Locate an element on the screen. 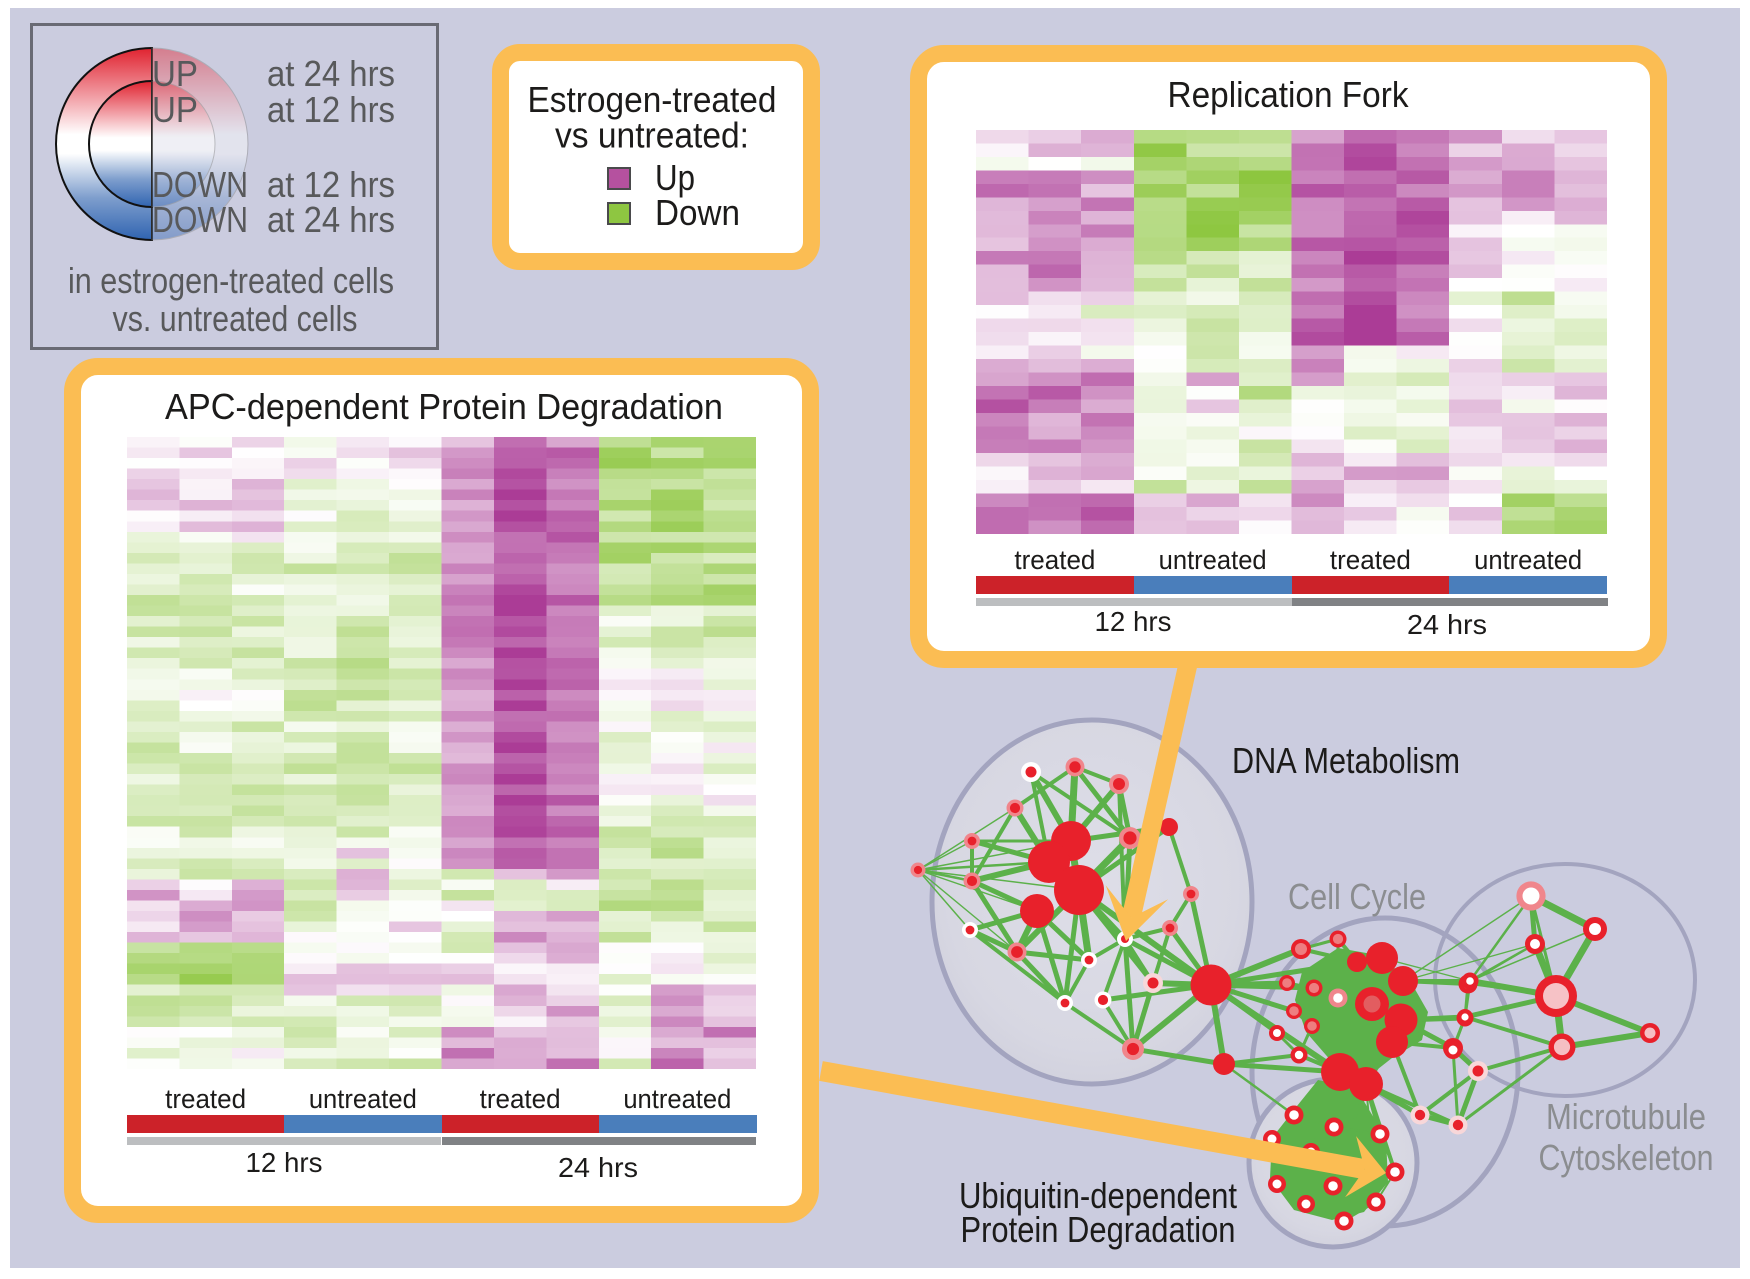 The image size is (1750, 1279). svg-text: Ubiquitin-dependent is located at coordinates (1098, 1195).